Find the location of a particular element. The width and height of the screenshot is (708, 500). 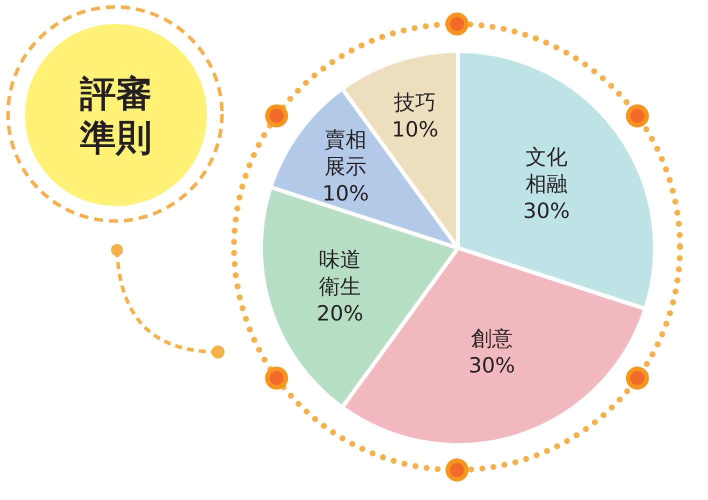

slice-label: 文化相融 is located at coordinates (546, 170).